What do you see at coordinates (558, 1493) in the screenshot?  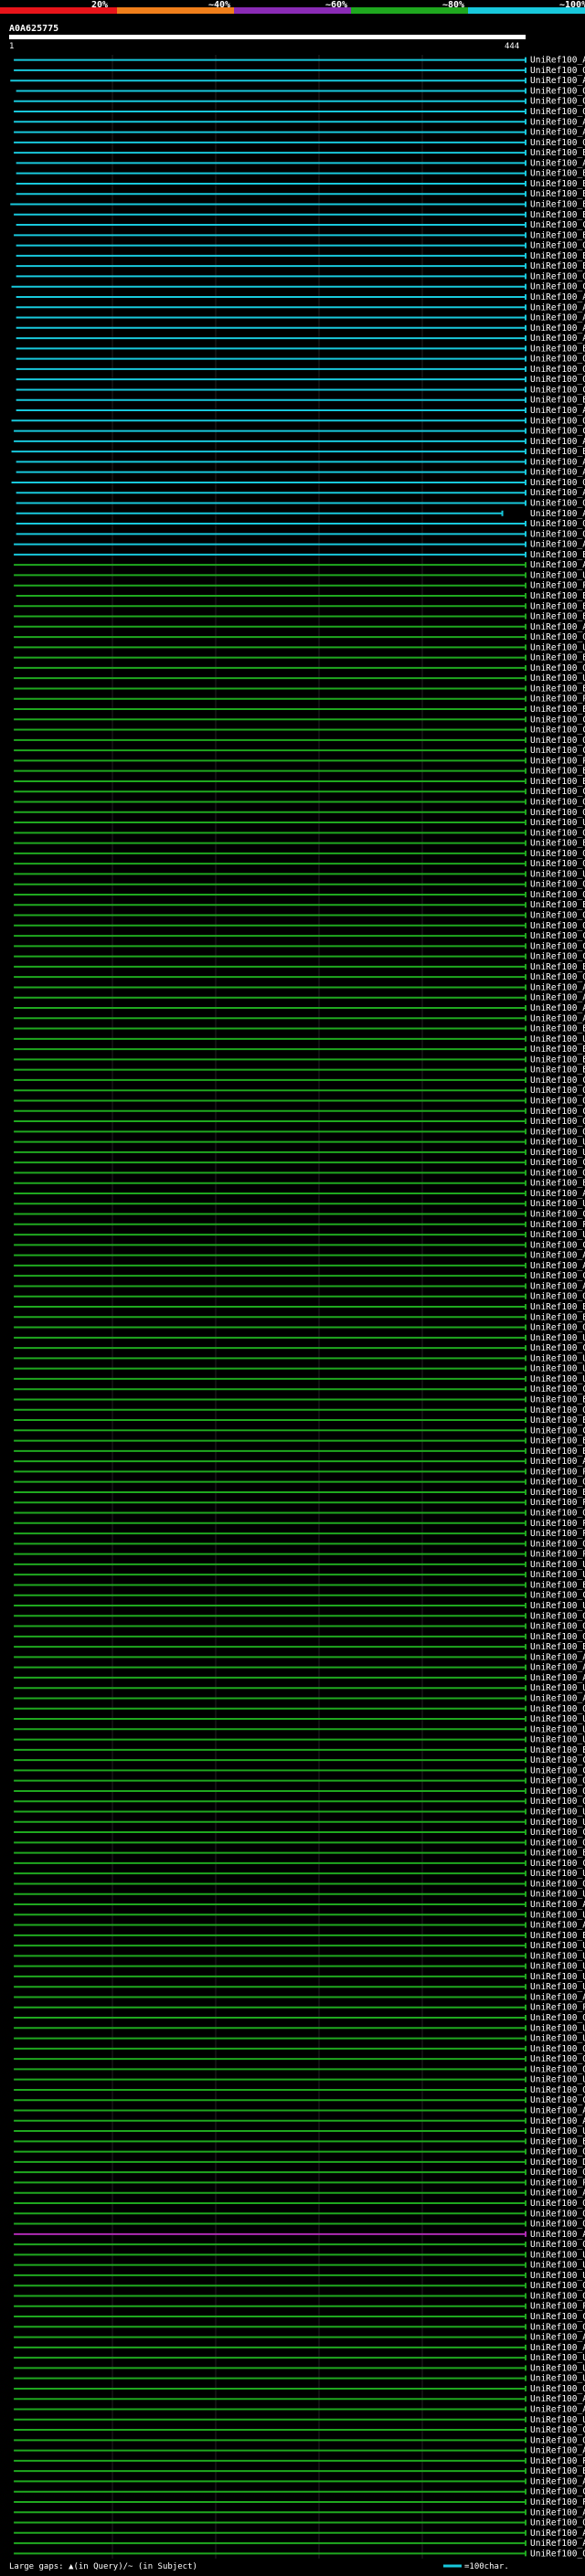 I see `hit-label: UniRef100_B6G3G2` at bounding box center [558, 1493].